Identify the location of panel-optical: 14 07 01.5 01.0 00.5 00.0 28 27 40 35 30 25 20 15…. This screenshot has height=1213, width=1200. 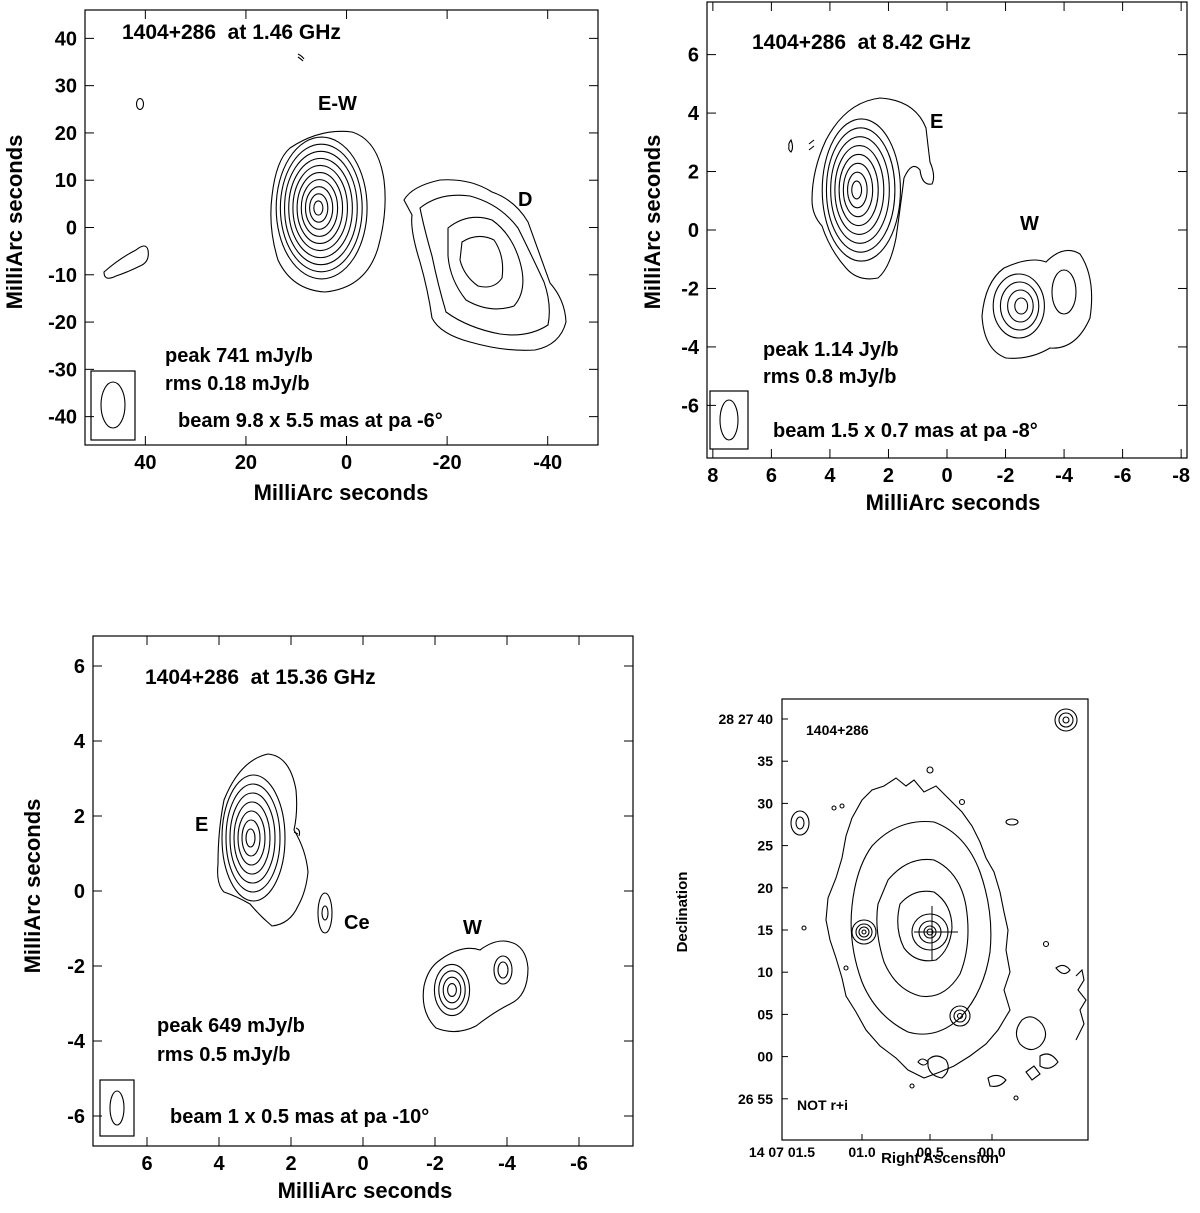
(881, 932).